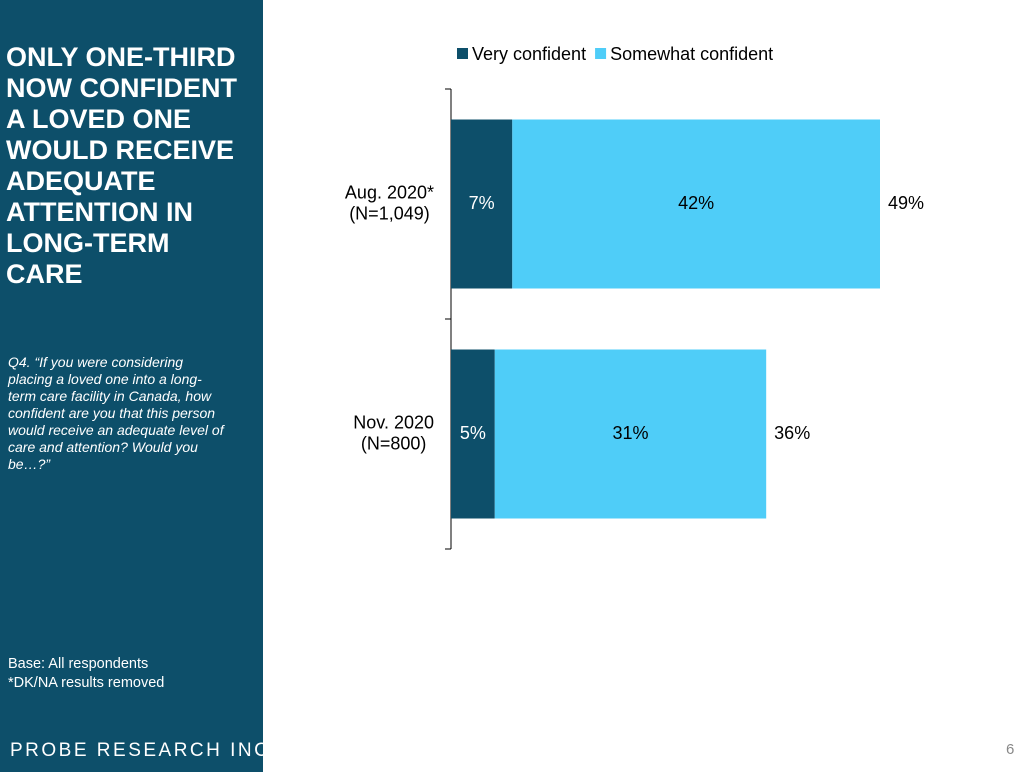  I want to click on logo: PROBE RESEARCH INC., so click(144, 750).